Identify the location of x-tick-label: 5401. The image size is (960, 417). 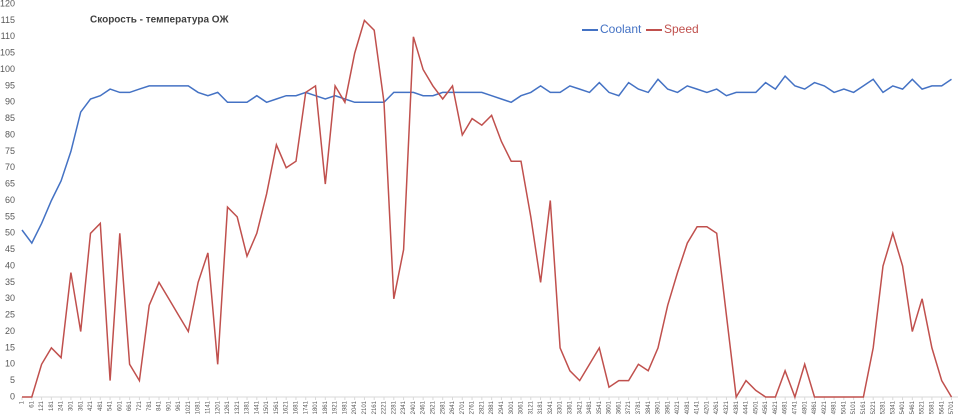
(903, 407).